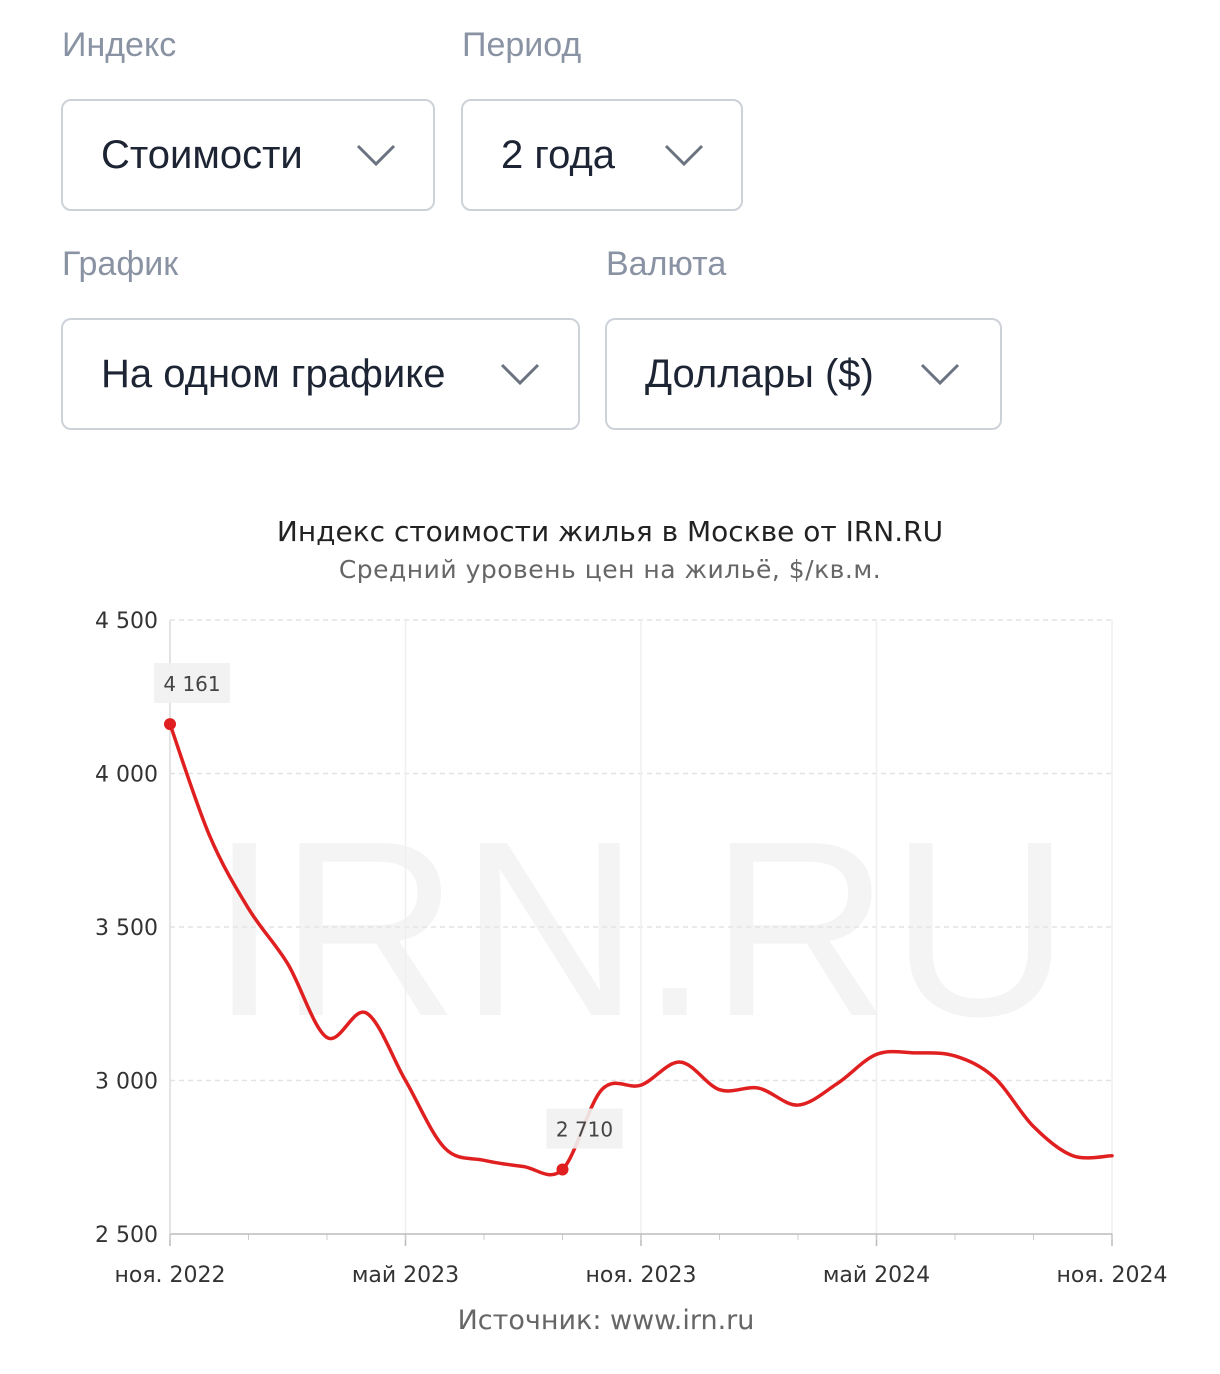  I want to click on x-tick-label: ноя. 2023, so click(640, 1275).